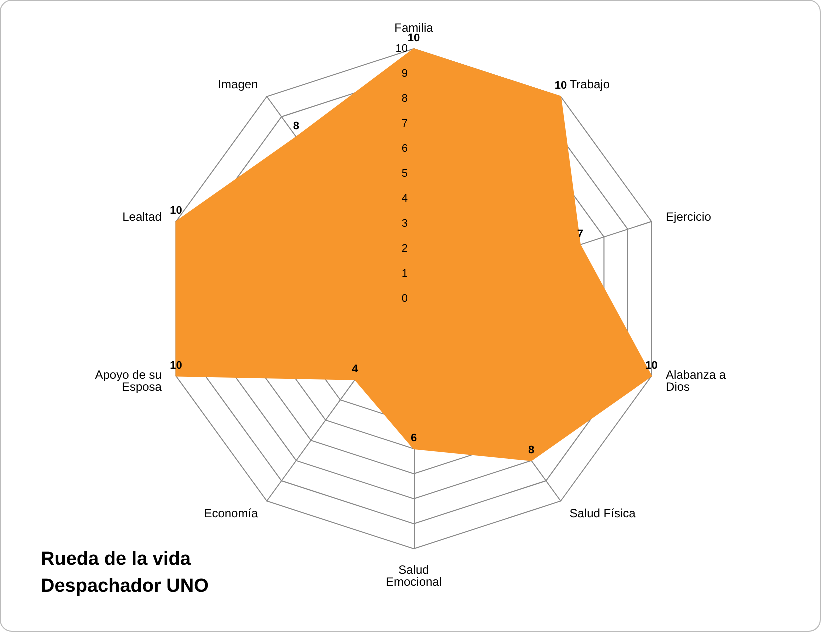 The height and width of the screenshot is (632, 821). What do you see at coordinates (405, 224) in the screenshot?
I see `y-tick-label: 3` at bounding box center [405, 224].